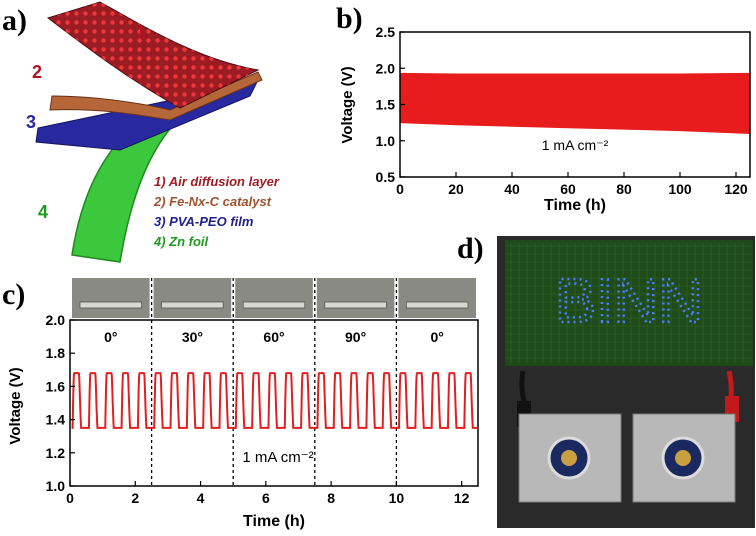 The width and height of the screenshot is (756, 536). What do you see at coordinates (624, 189) in the screenshot?
I see `chart-b-x-tick-label: 80` at bounding box center [624, 189].